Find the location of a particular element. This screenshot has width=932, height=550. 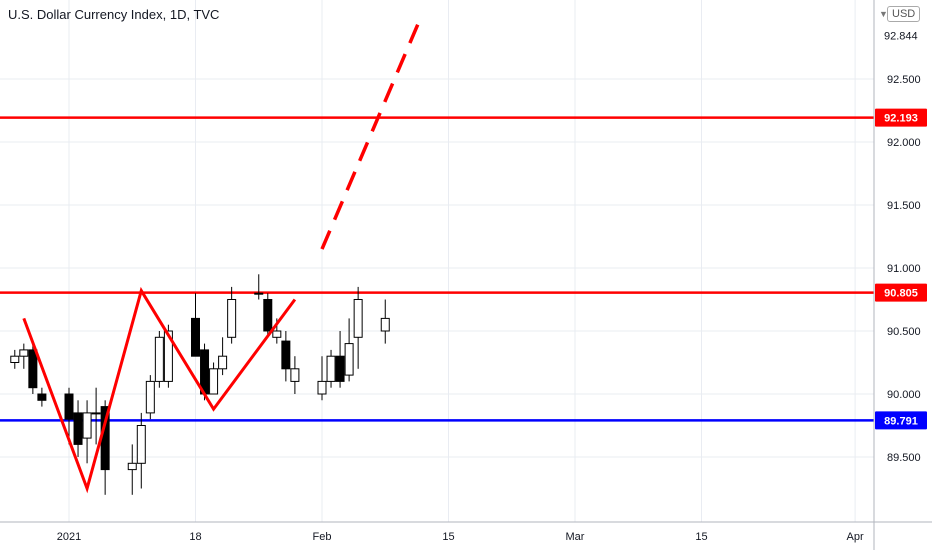

currency-dropdown-icon: ▼ is located at coordinates (883, 14).